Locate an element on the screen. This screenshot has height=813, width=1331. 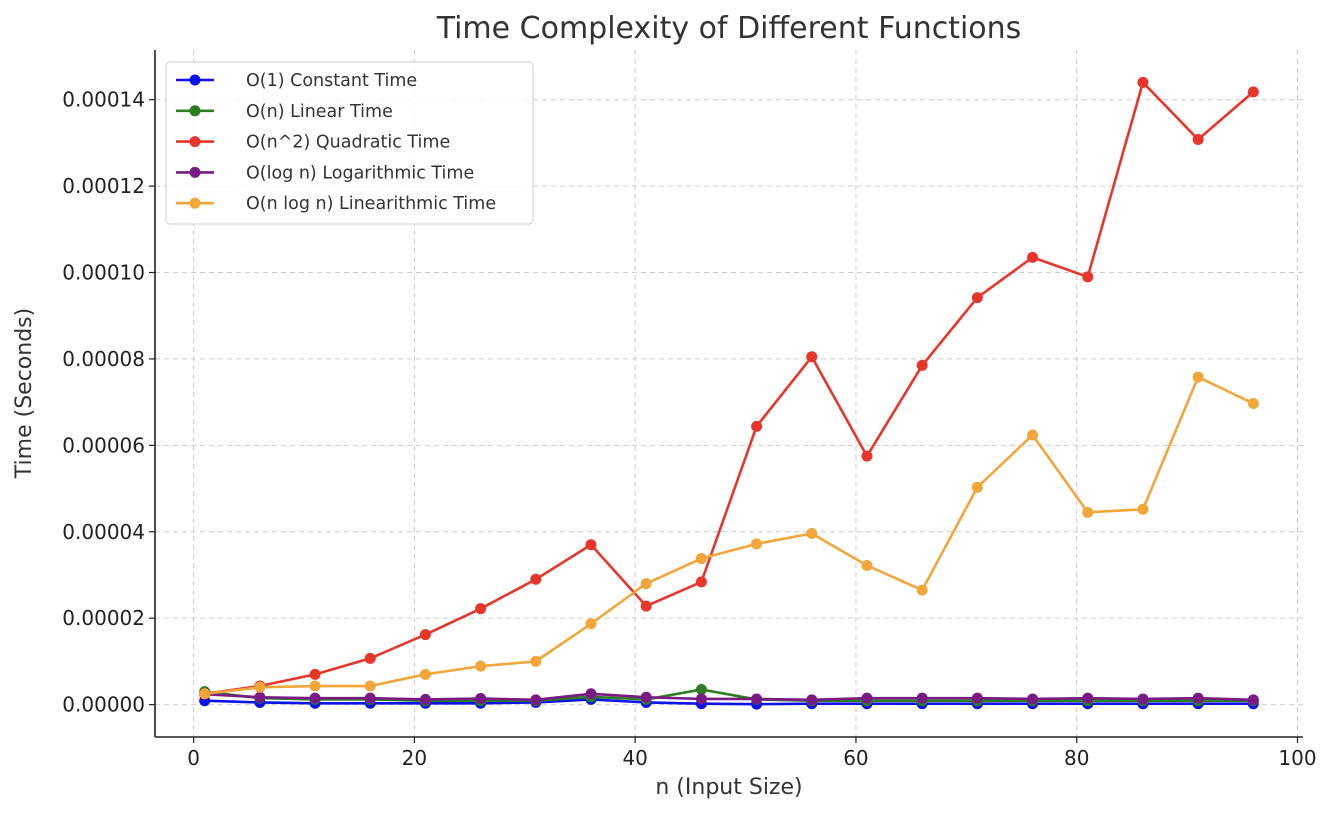
legend-item: O(log n) Logarithmic Time is located at coordinates (325, 173).